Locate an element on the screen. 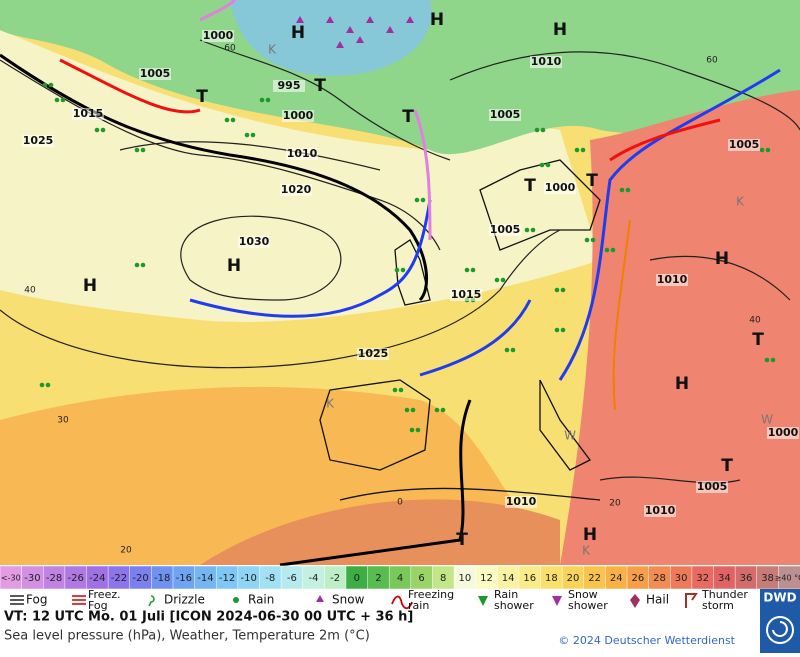 The width and height of the screenshot is (800, 657). legend-label: storm is located at coordinates (718, 605).